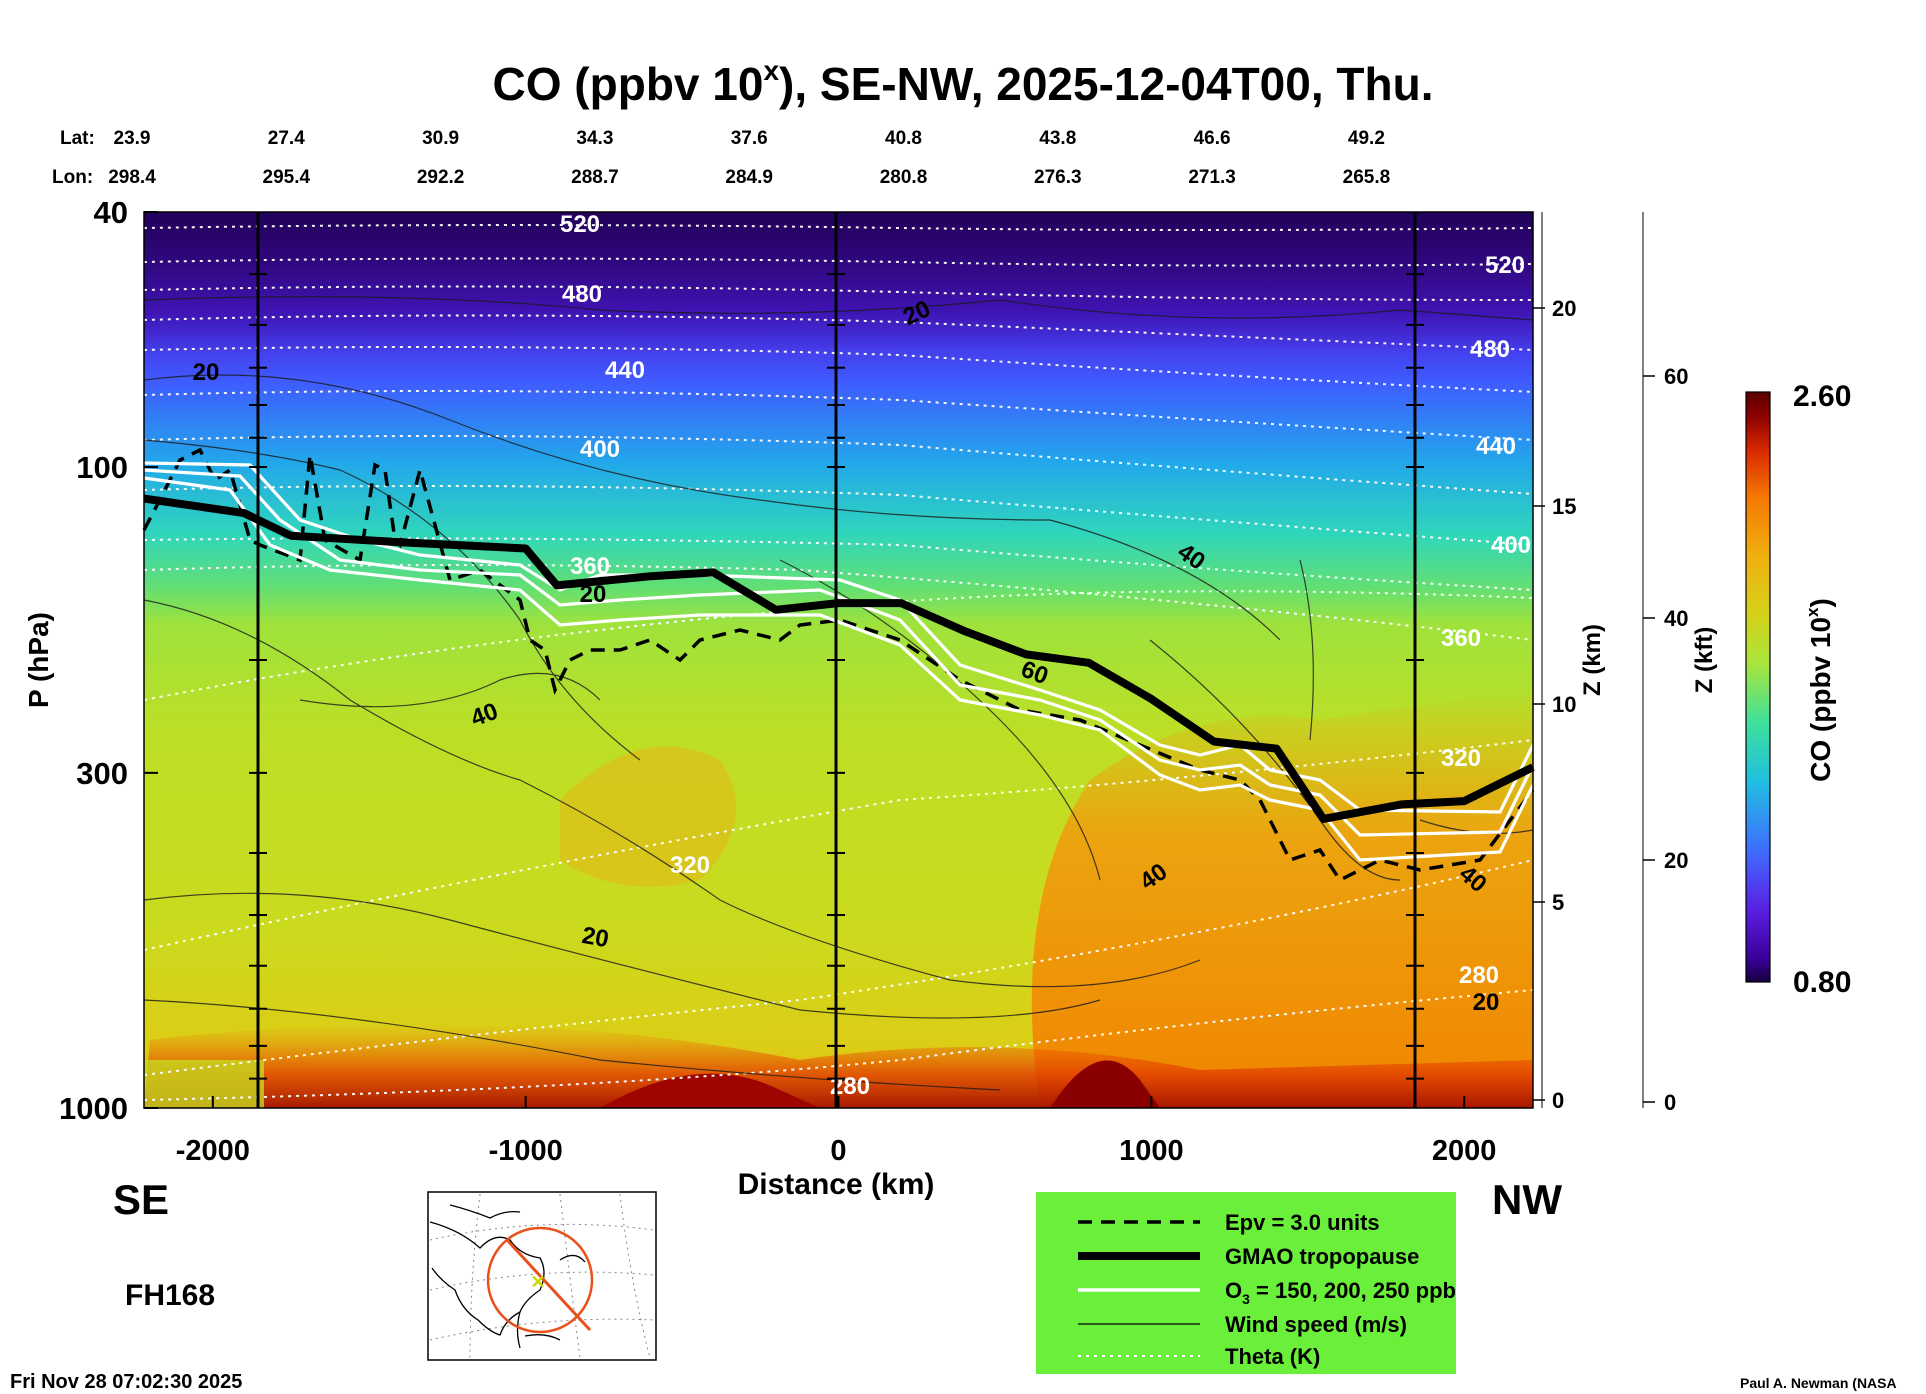  What do you see at coordinates (1670, 1102) in the screenshot?
I see `z-kft-tick-label: 0` at bounding box center [1670, 1102].